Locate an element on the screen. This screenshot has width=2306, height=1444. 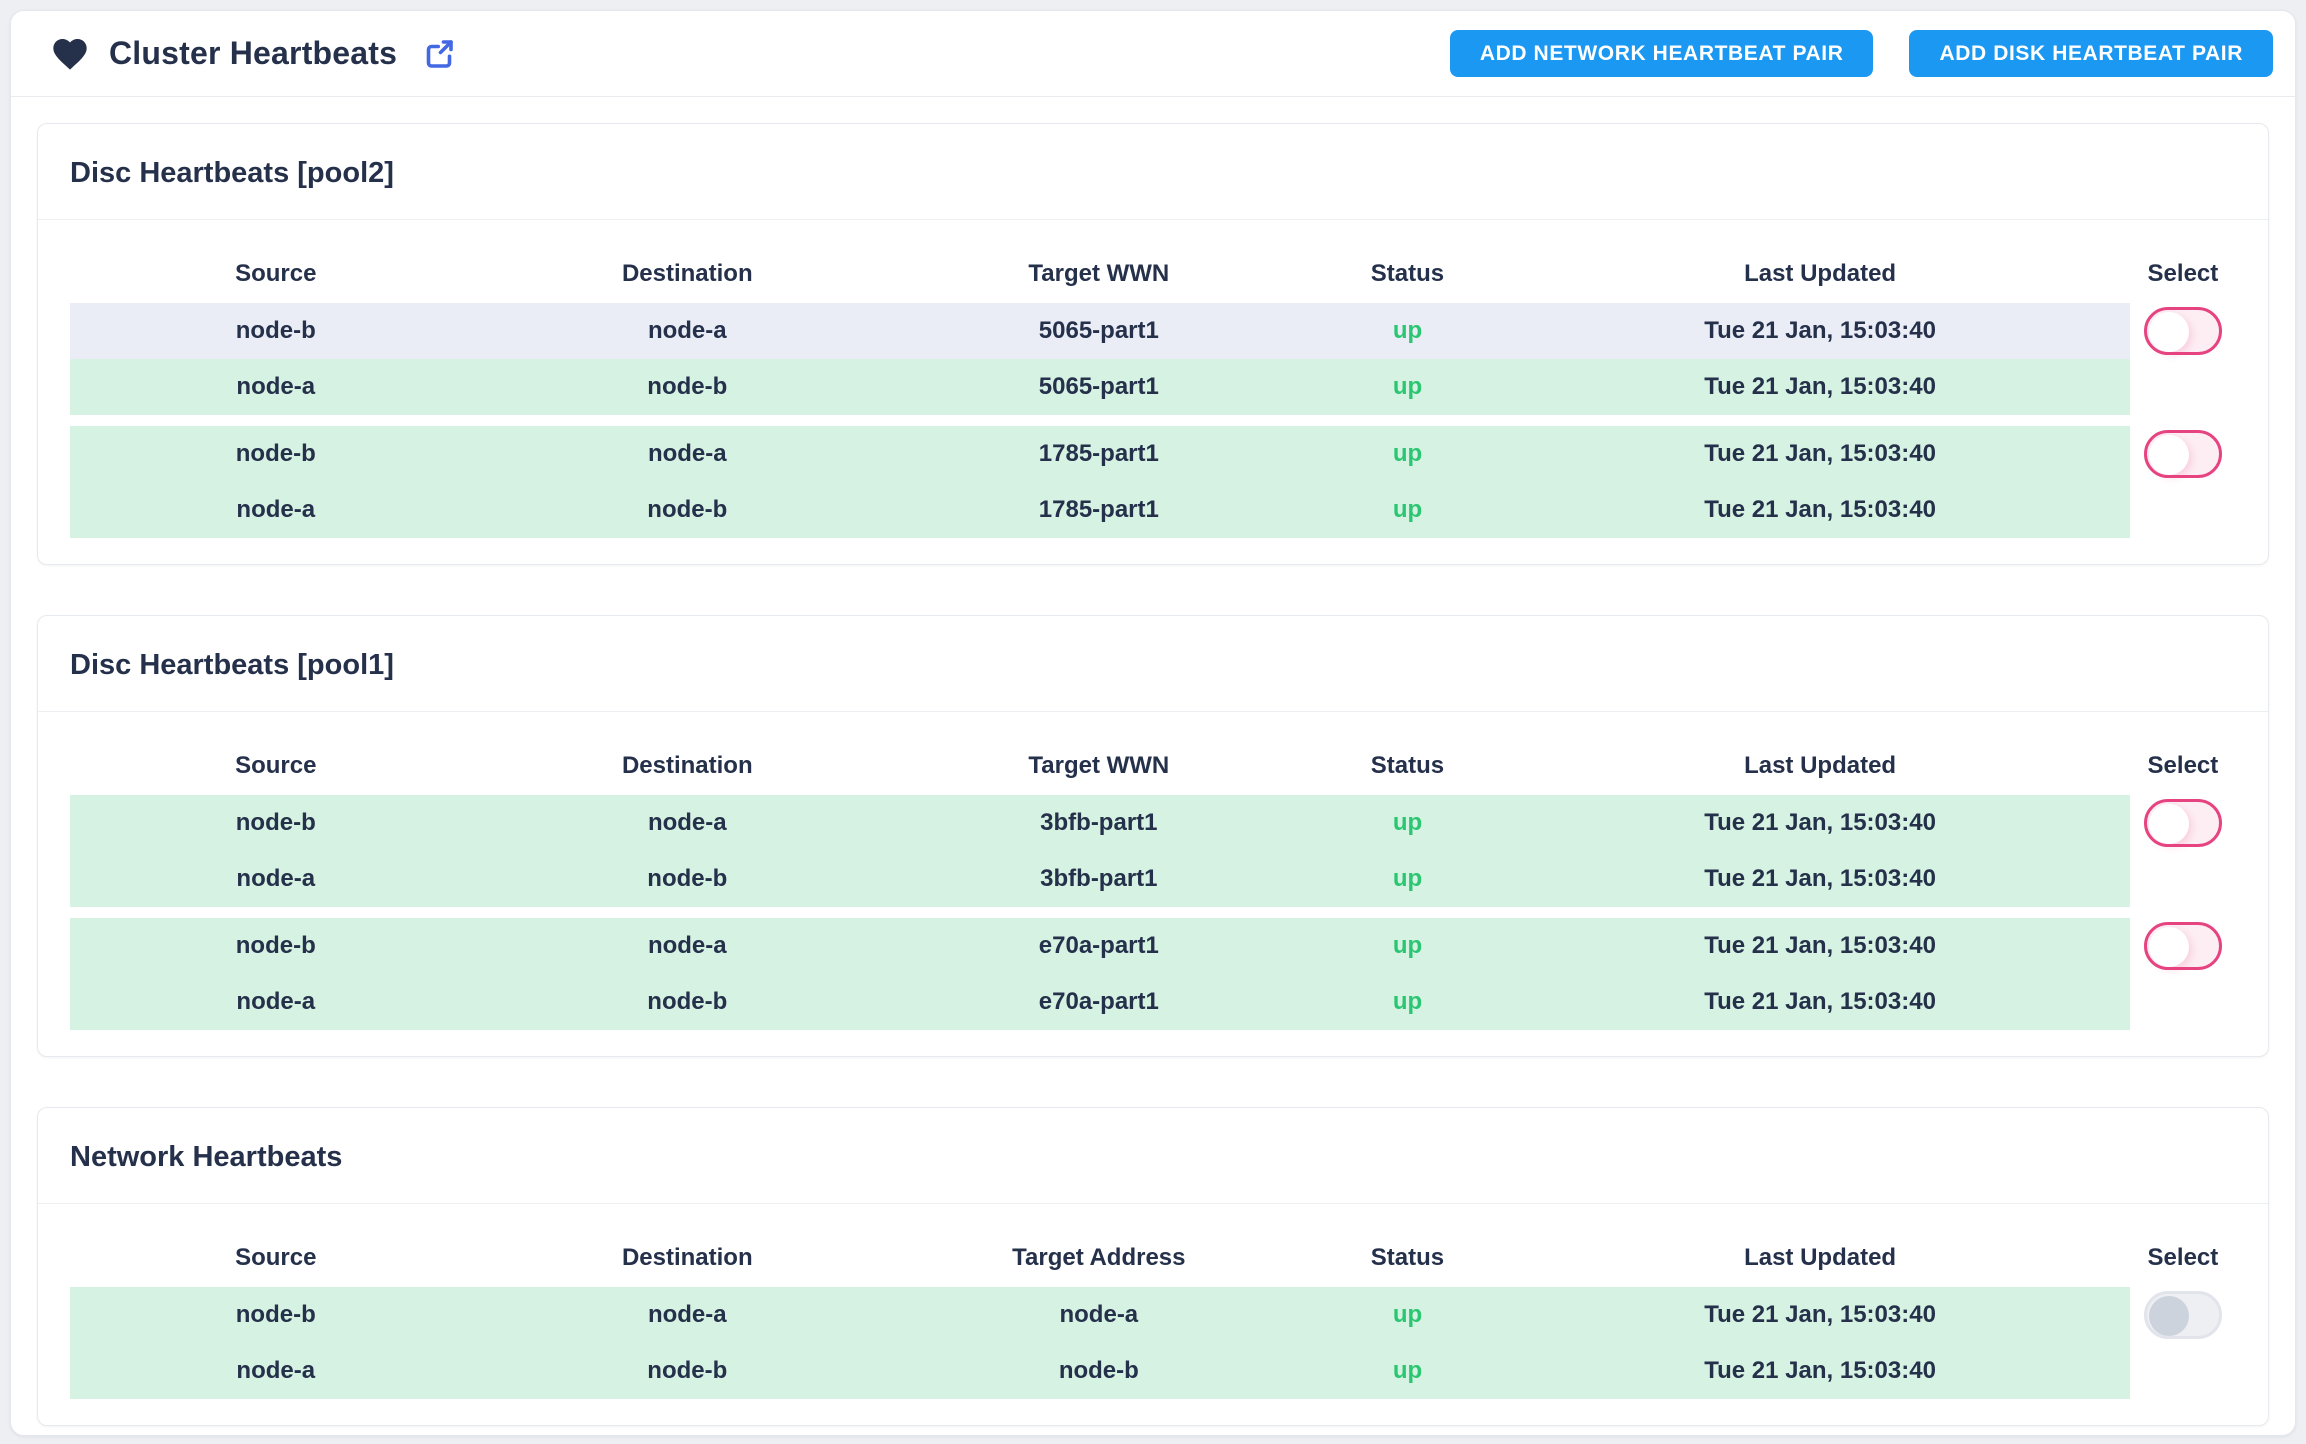
header-left: Cluster Heartbeats is located at coordinates (253, 54).